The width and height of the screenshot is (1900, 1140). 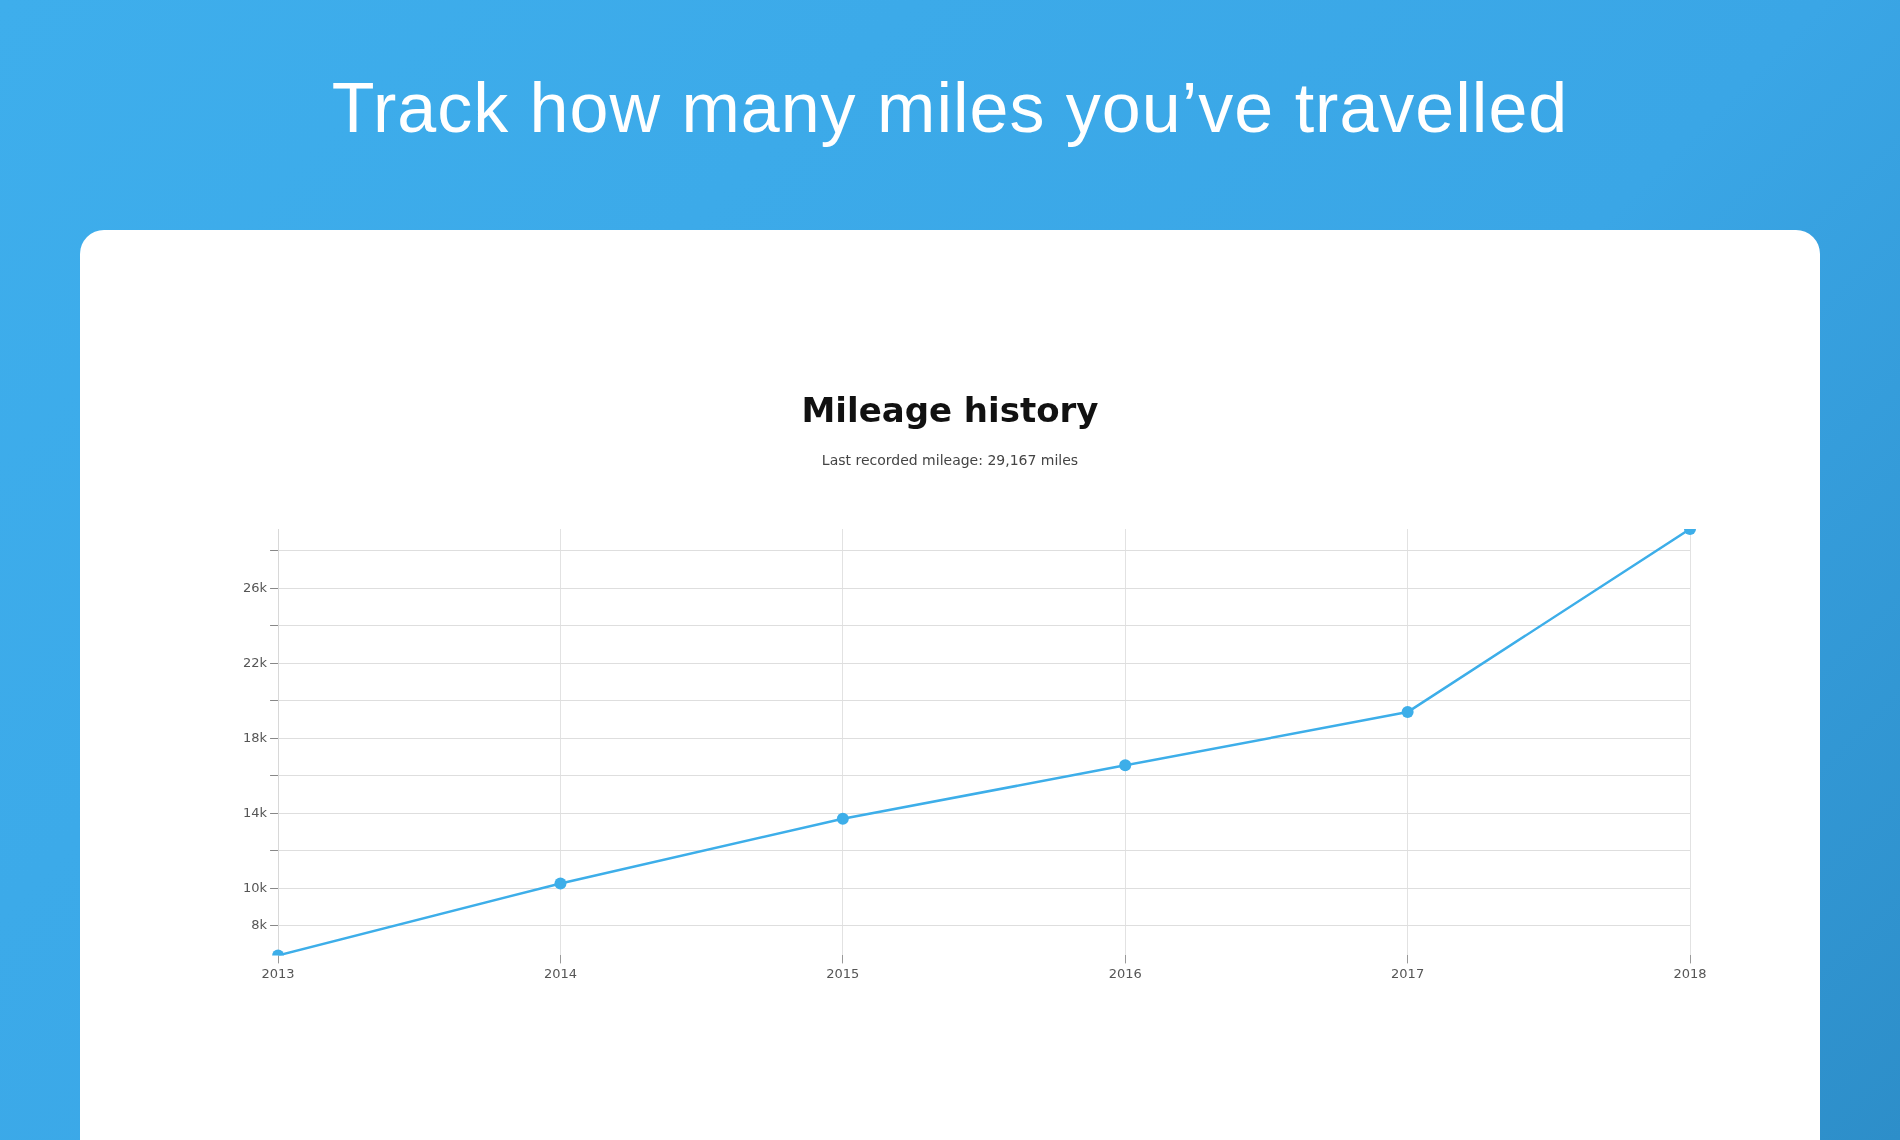 What do you see at coordinates (255, 887) in the screenshot?
I see `y-tick-label: 10k` at bounding box center [255, 887].